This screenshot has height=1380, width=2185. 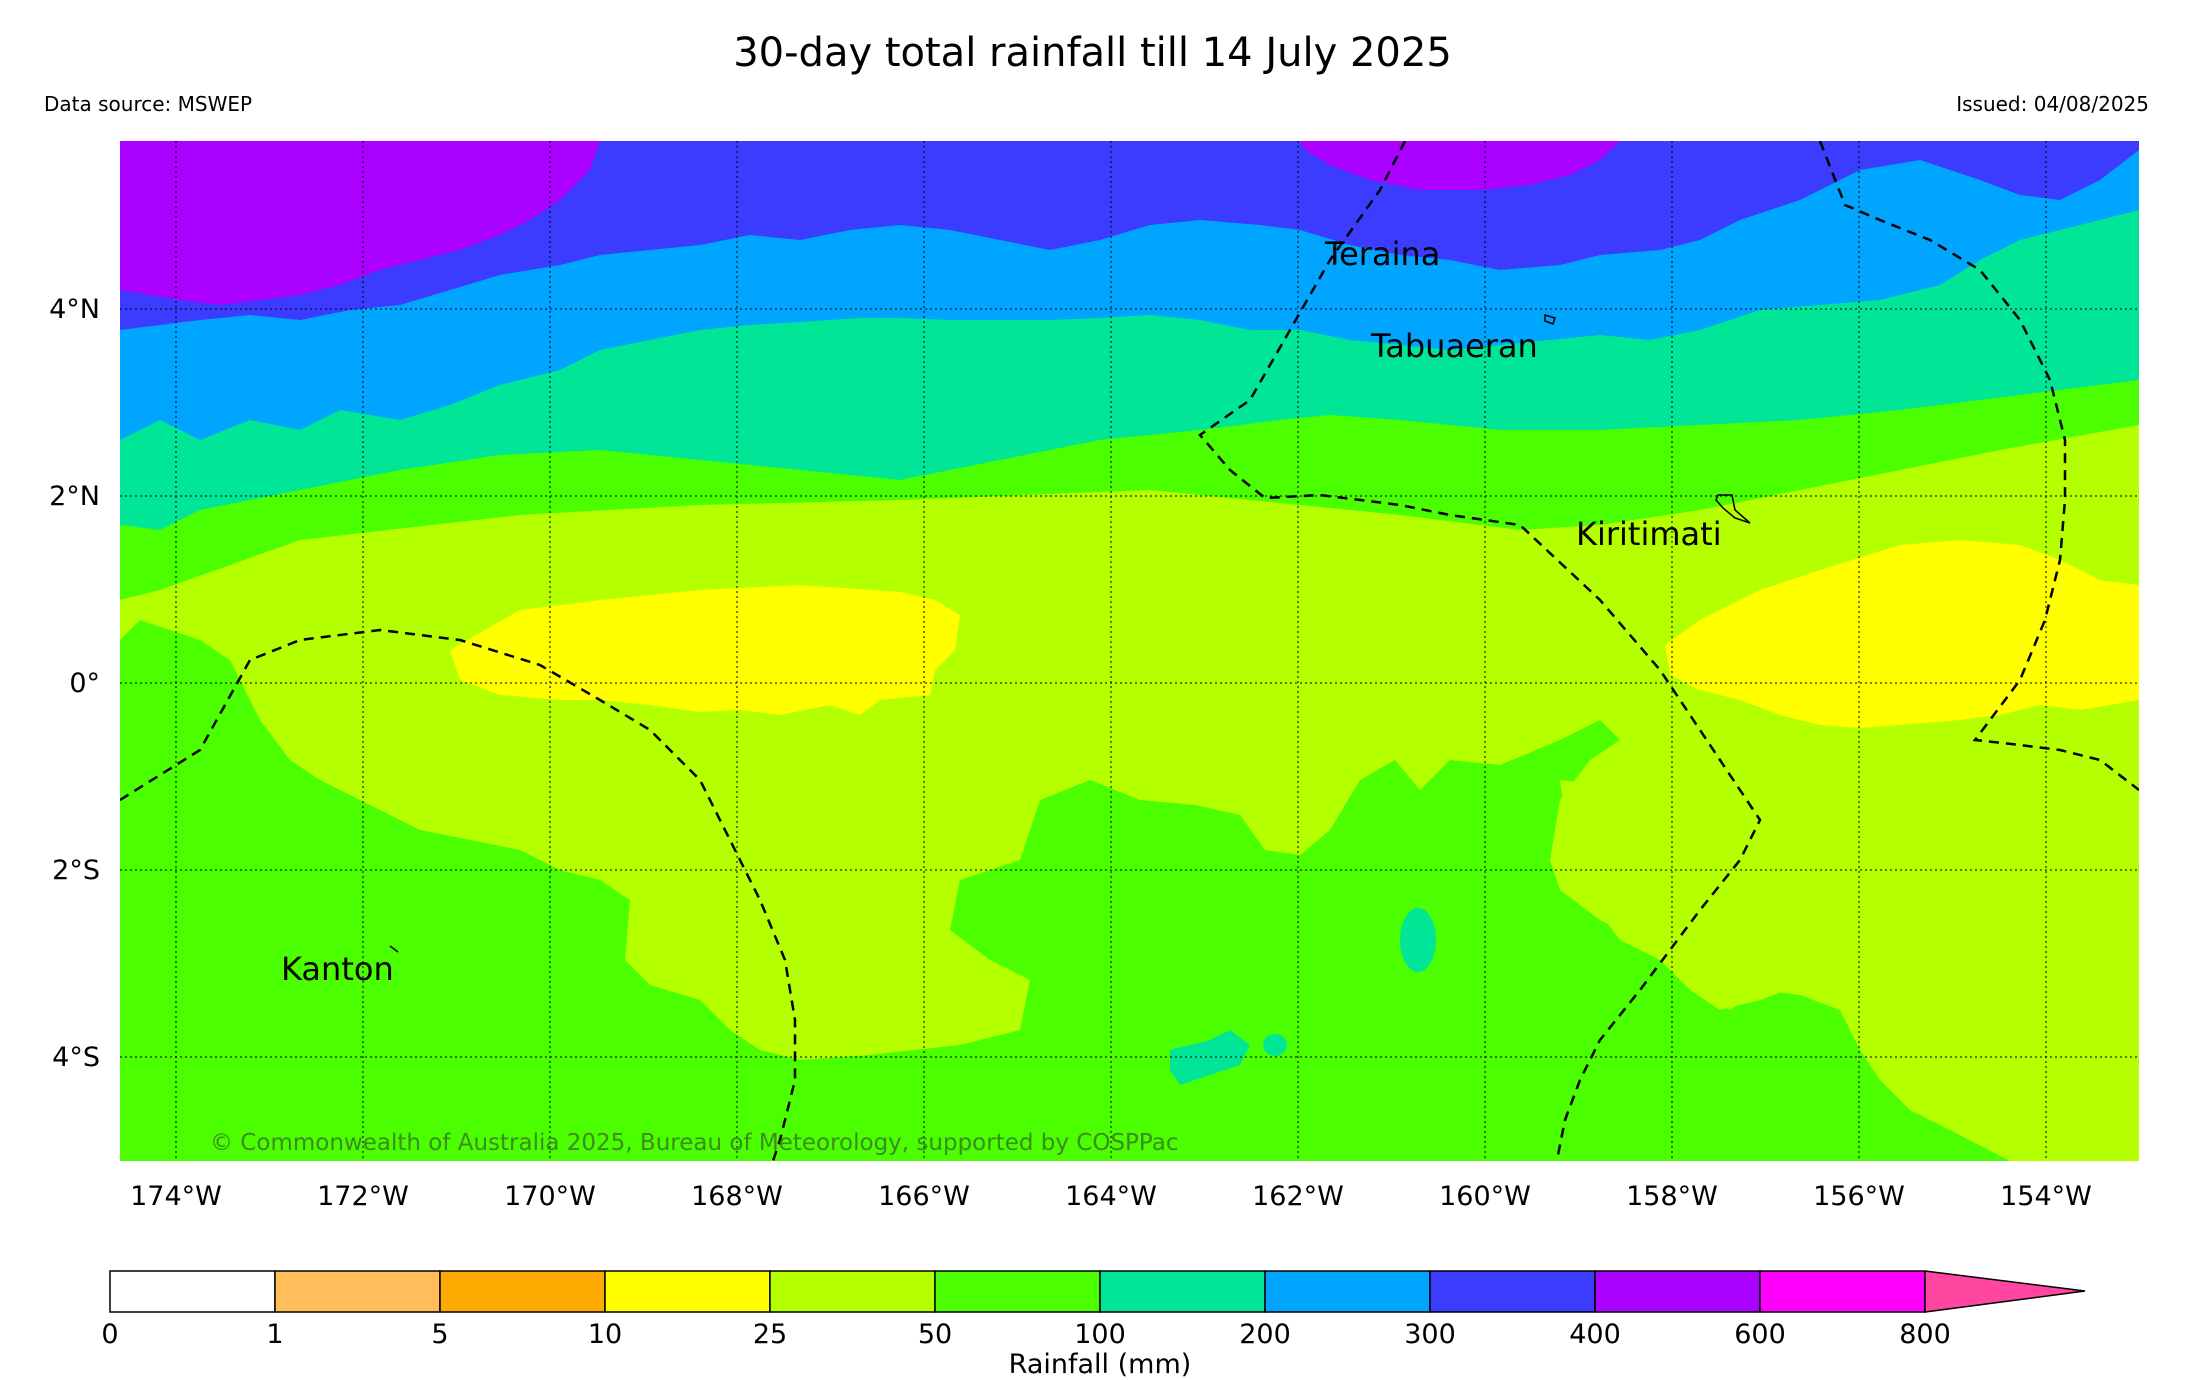 What do you see at coordinates (337, 969) in the screenshot?
I see `place-label-kanton: Kanton` at bounding box center [337, 969].